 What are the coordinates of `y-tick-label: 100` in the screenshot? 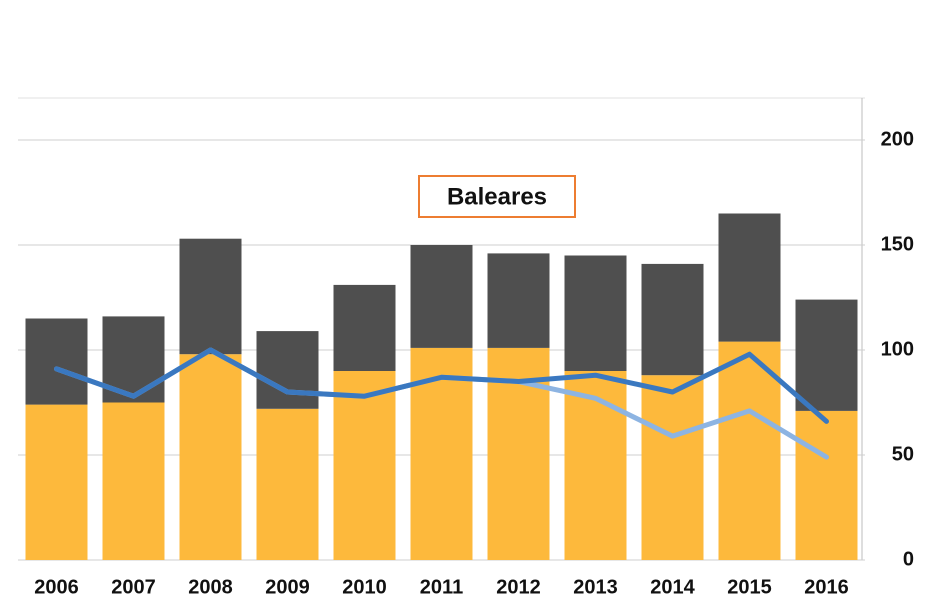 It's located at (897, 349).